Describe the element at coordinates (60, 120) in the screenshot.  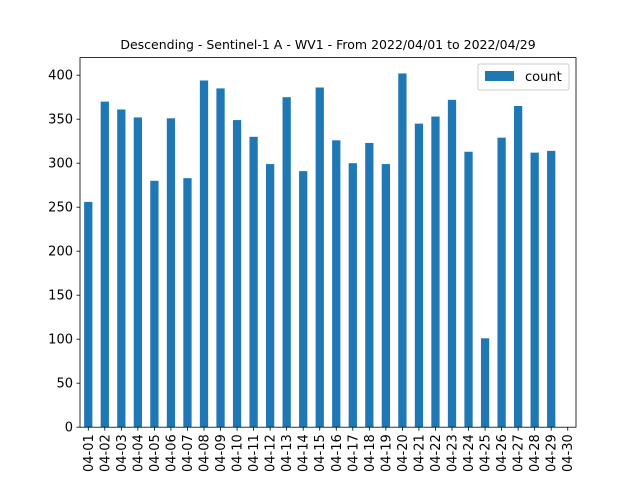
I see `y-tick-label: 350` at that location.